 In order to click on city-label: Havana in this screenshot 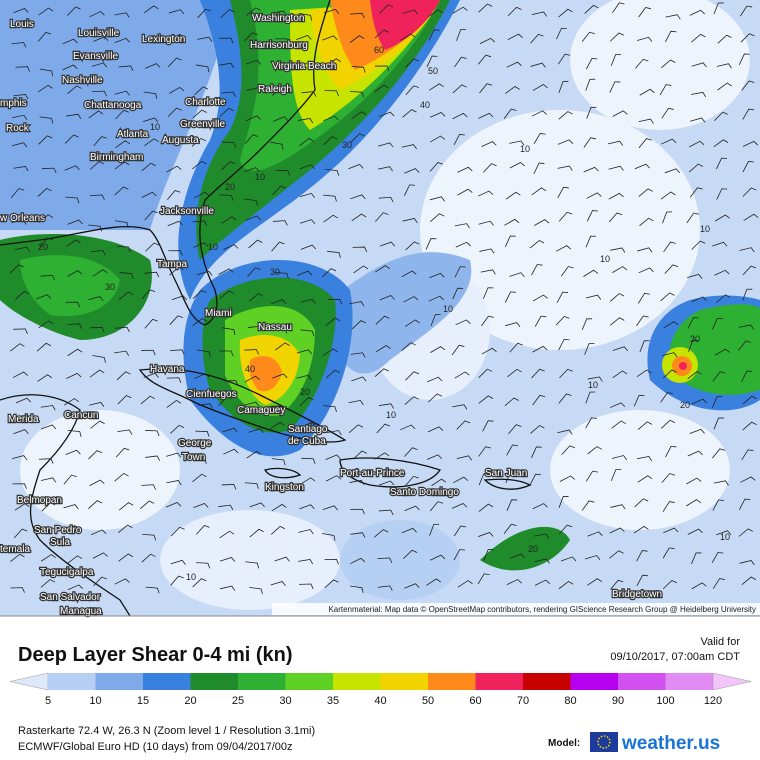, I will do `click(167, 369)`.